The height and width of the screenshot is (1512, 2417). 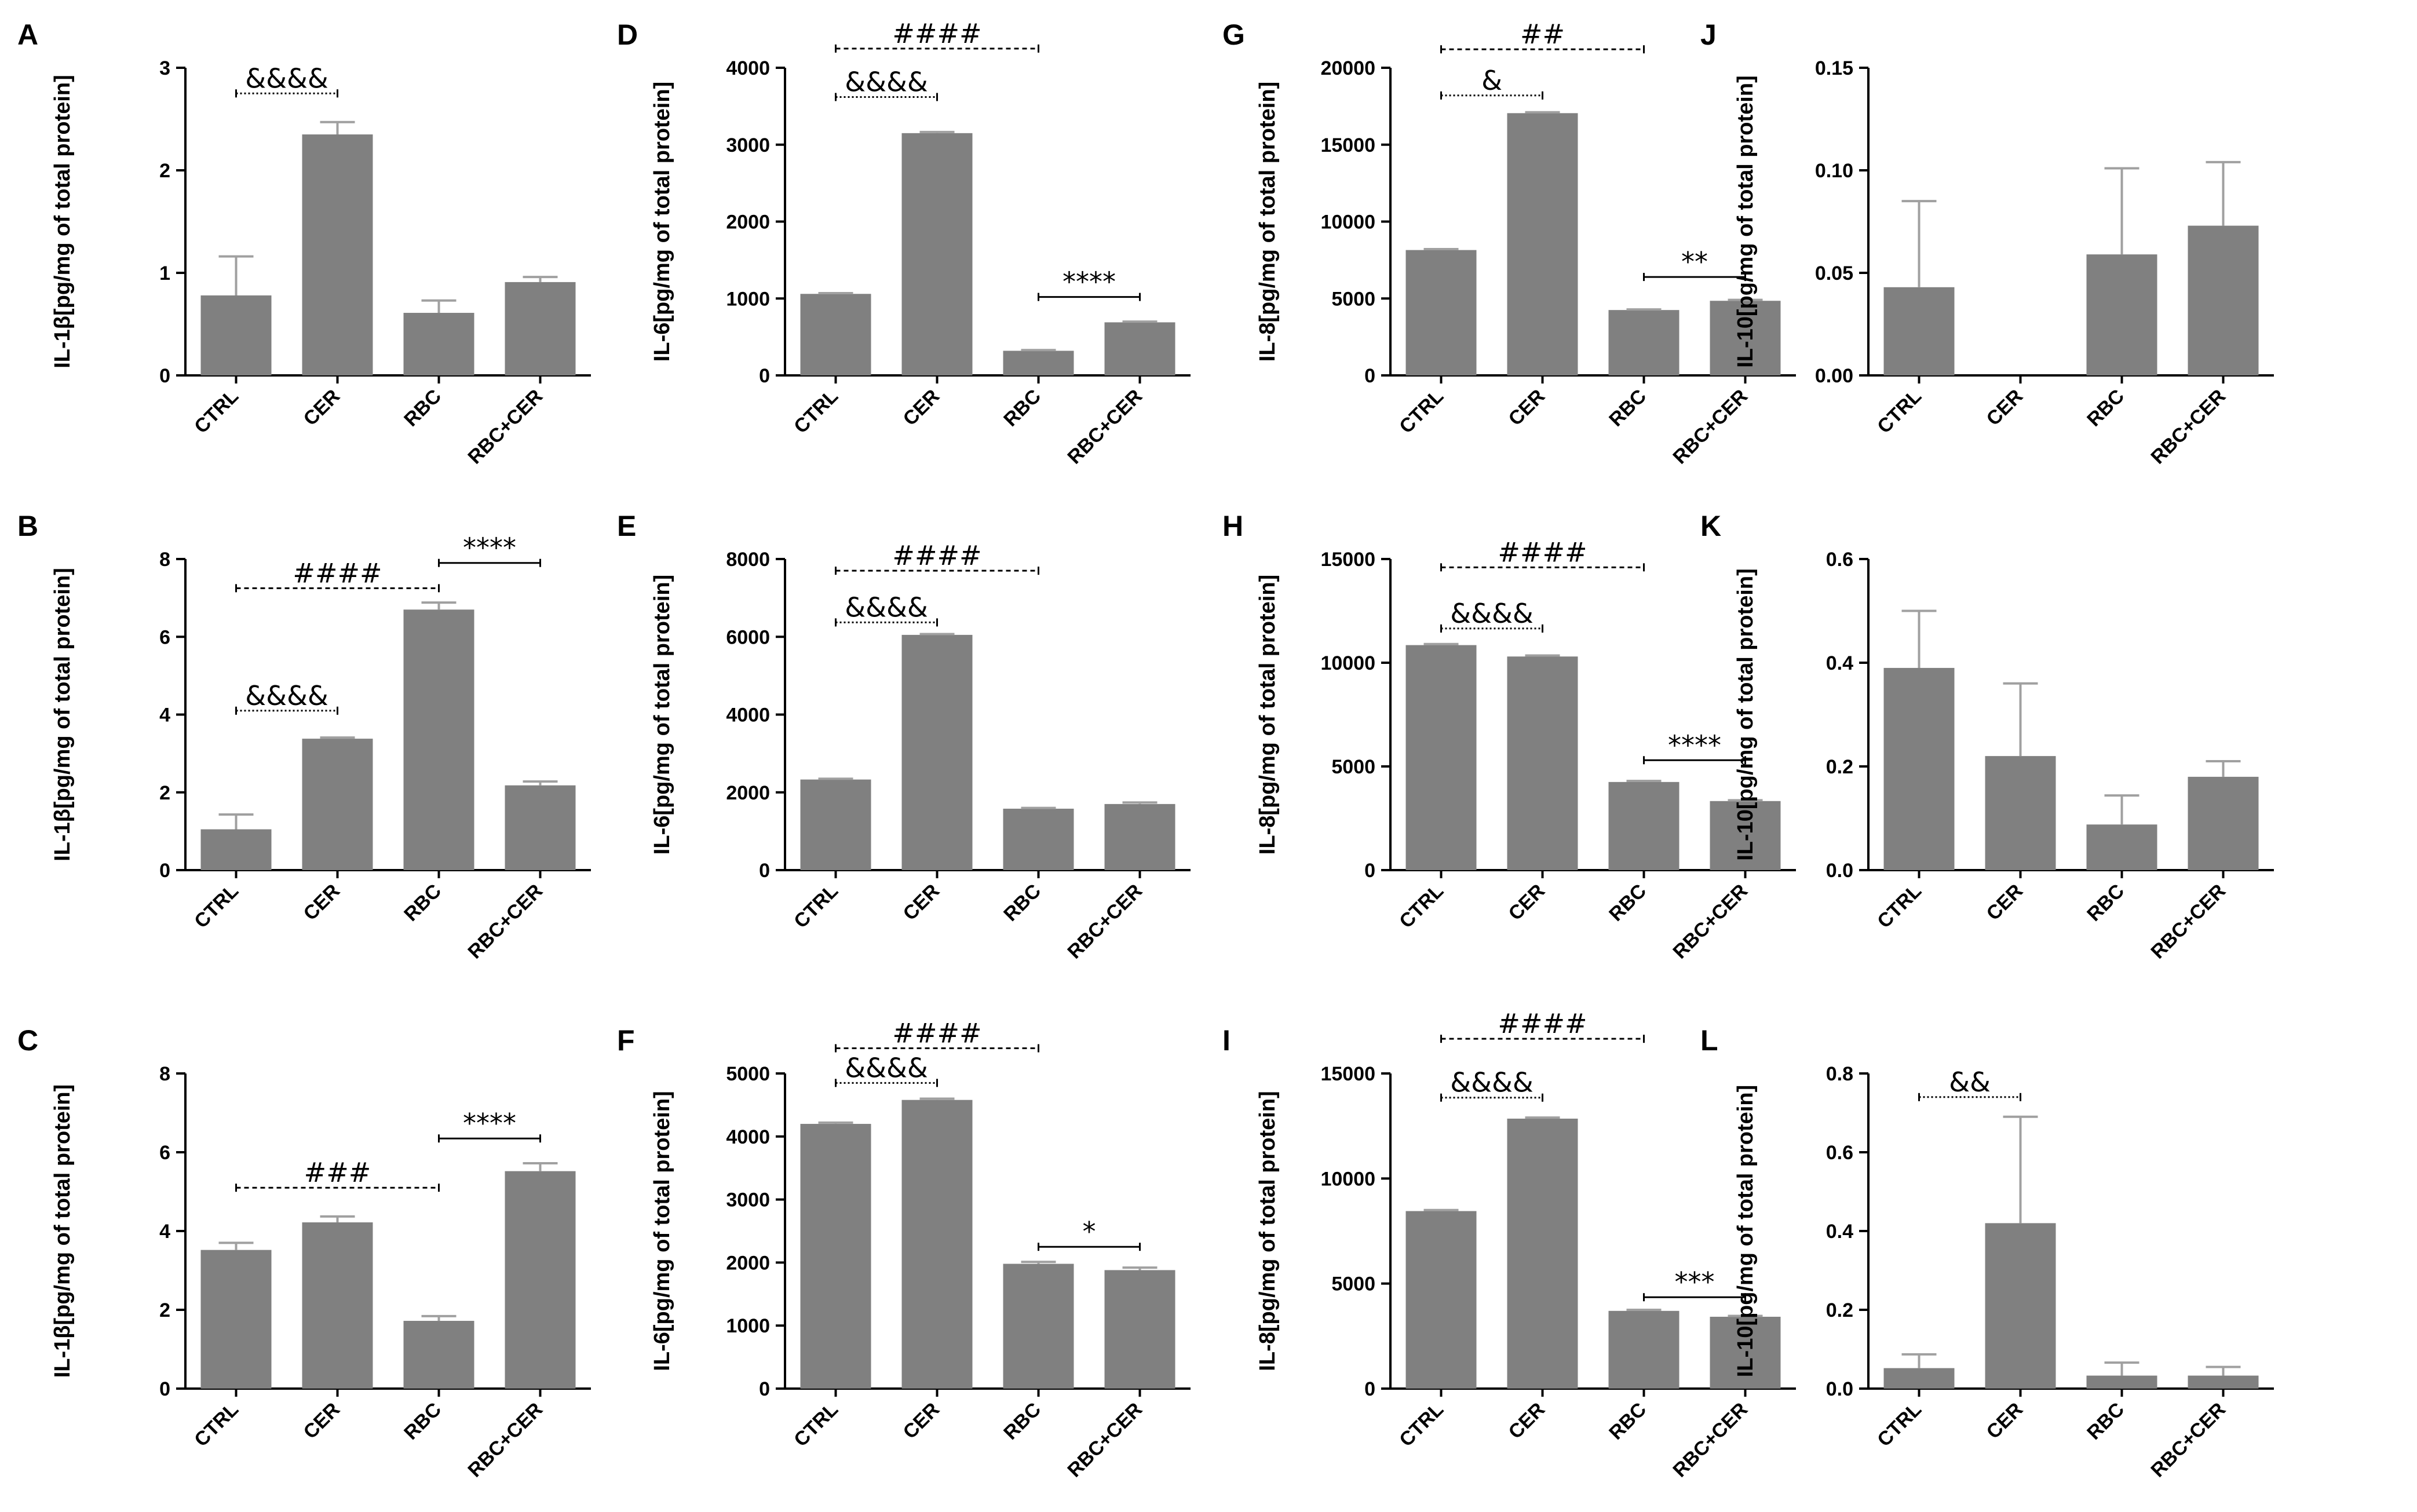 I want to click on y-tick-label-a: 2, so click(x=164, y=171).